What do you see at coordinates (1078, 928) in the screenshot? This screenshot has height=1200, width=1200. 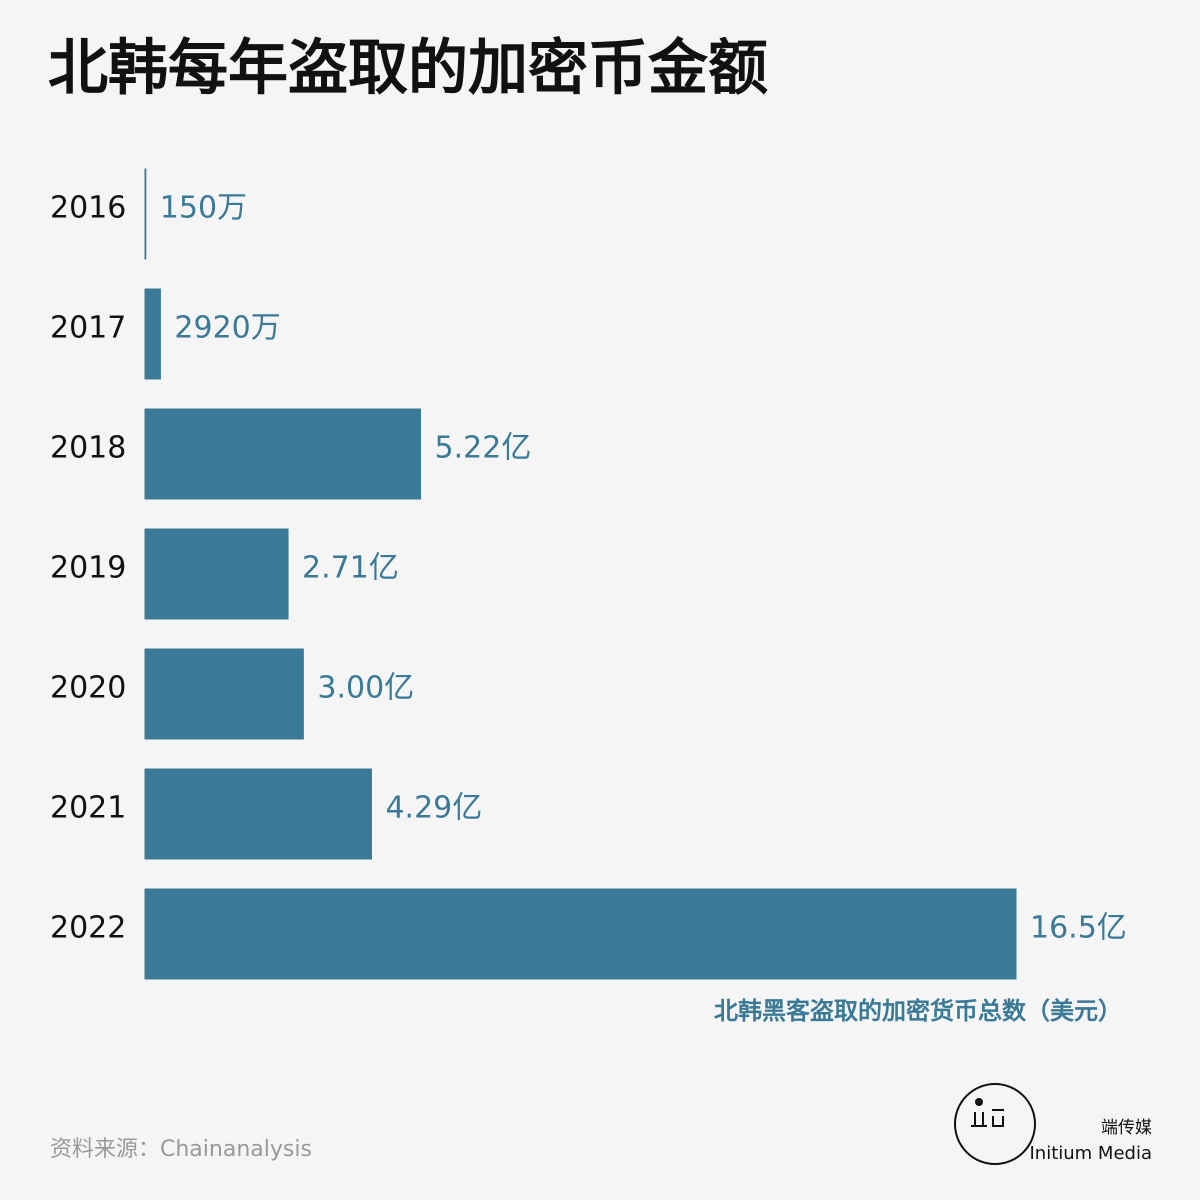 I see `value-label: 16.5亿` at bounding box center [1078, 928].